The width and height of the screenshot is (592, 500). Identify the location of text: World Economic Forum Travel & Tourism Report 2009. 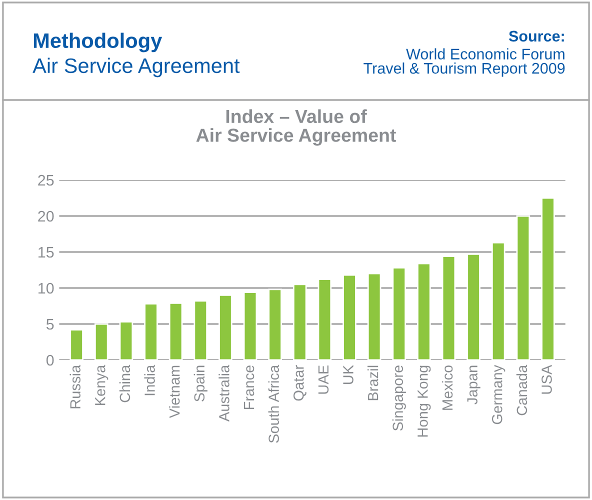
(464, 62).